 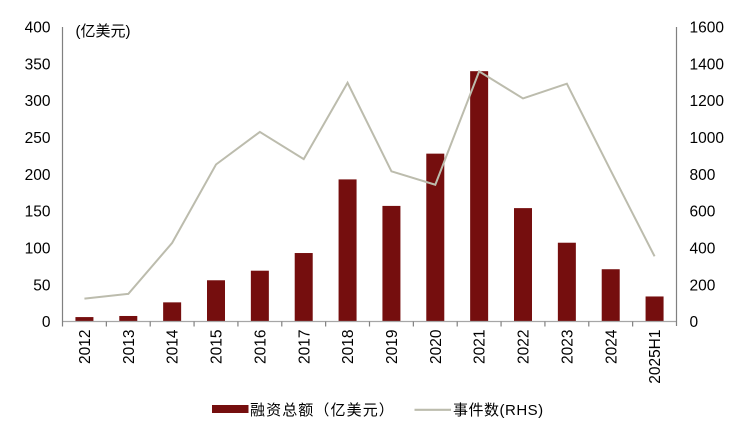 What do you see at coordinates (260, 347) in the screenshot?
I see `svg-text: 2016` at bounding box center [260, 347].